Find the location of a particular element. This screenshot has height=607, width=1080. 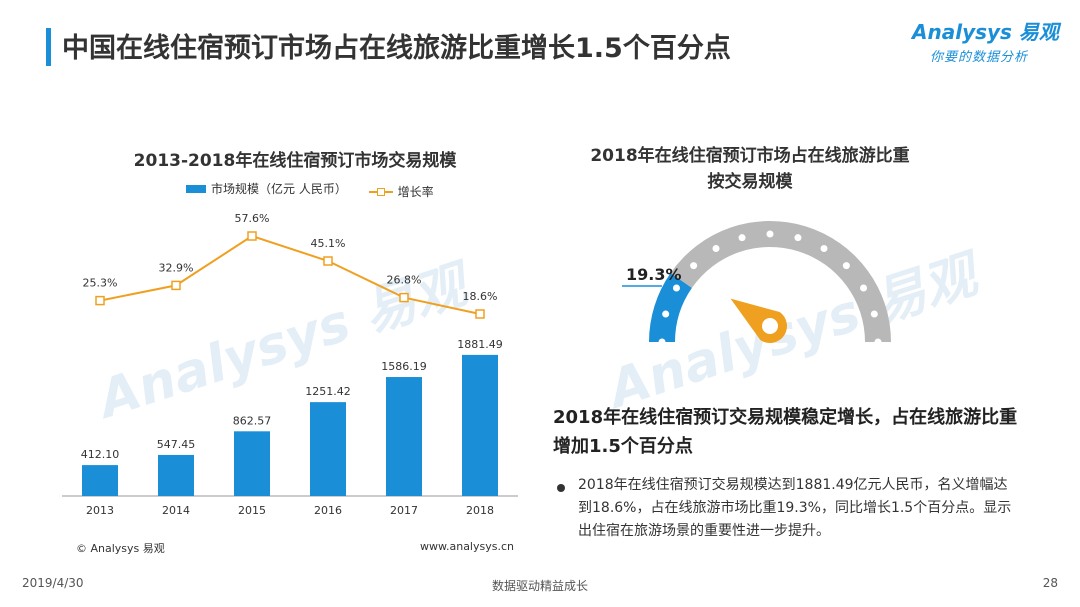

gauge-title-line1: 2018年在线住宿预订市场占在线旅游比重 is located at coordinates (750, 156).